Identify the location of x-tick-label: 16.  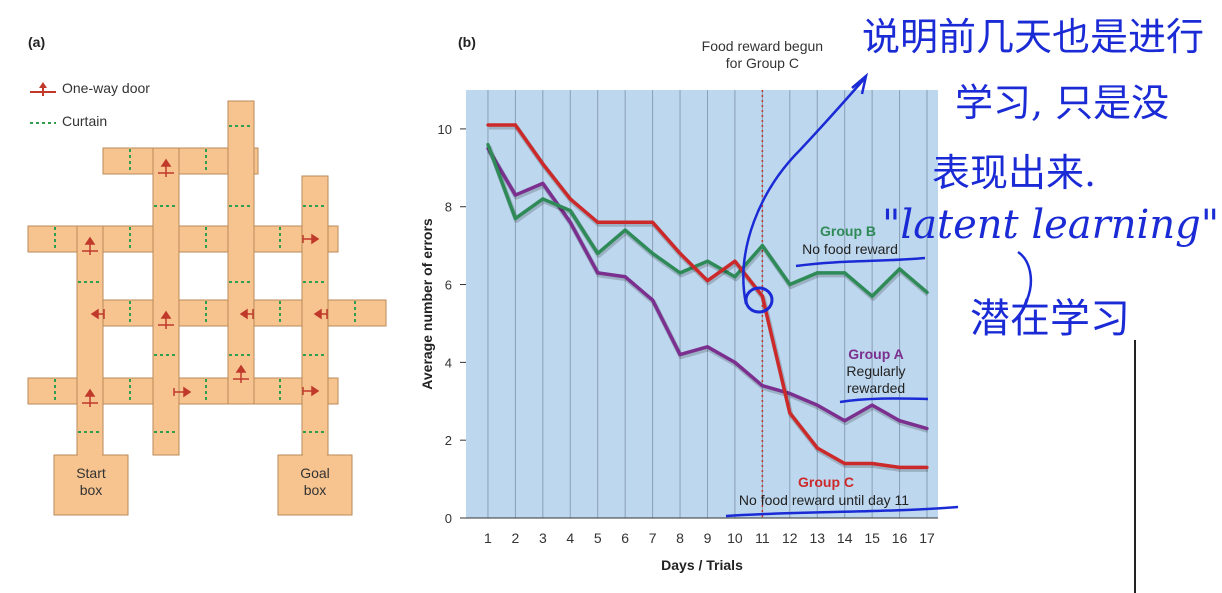
(900, 538).